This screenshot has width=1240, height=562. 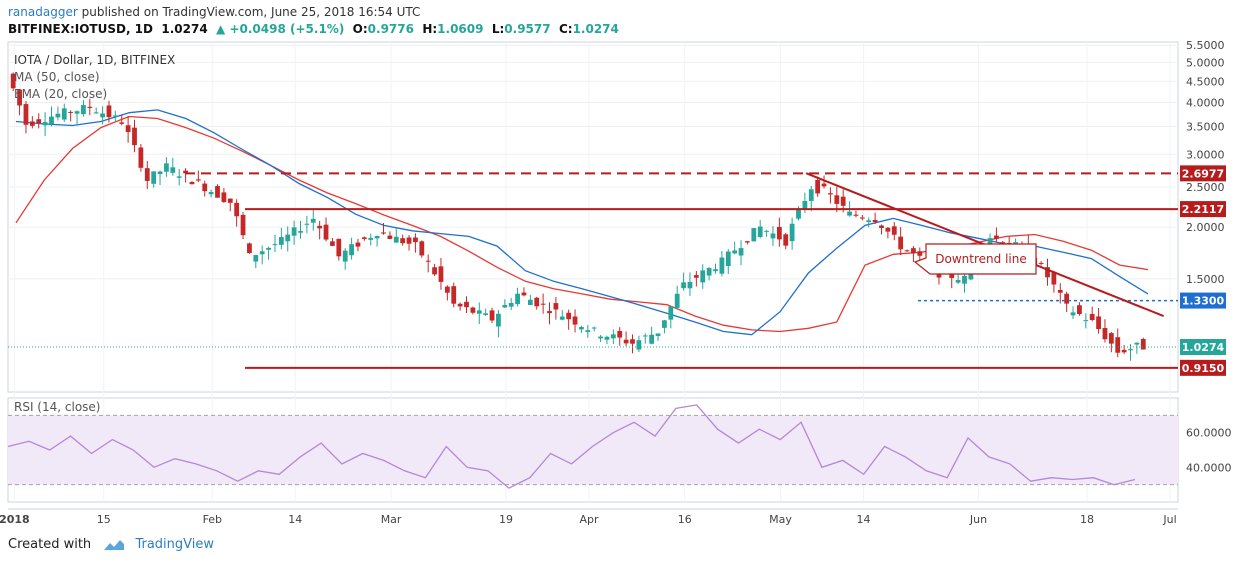 I want to click on tradingview-link: TradingView, so click(x=174, y=544).